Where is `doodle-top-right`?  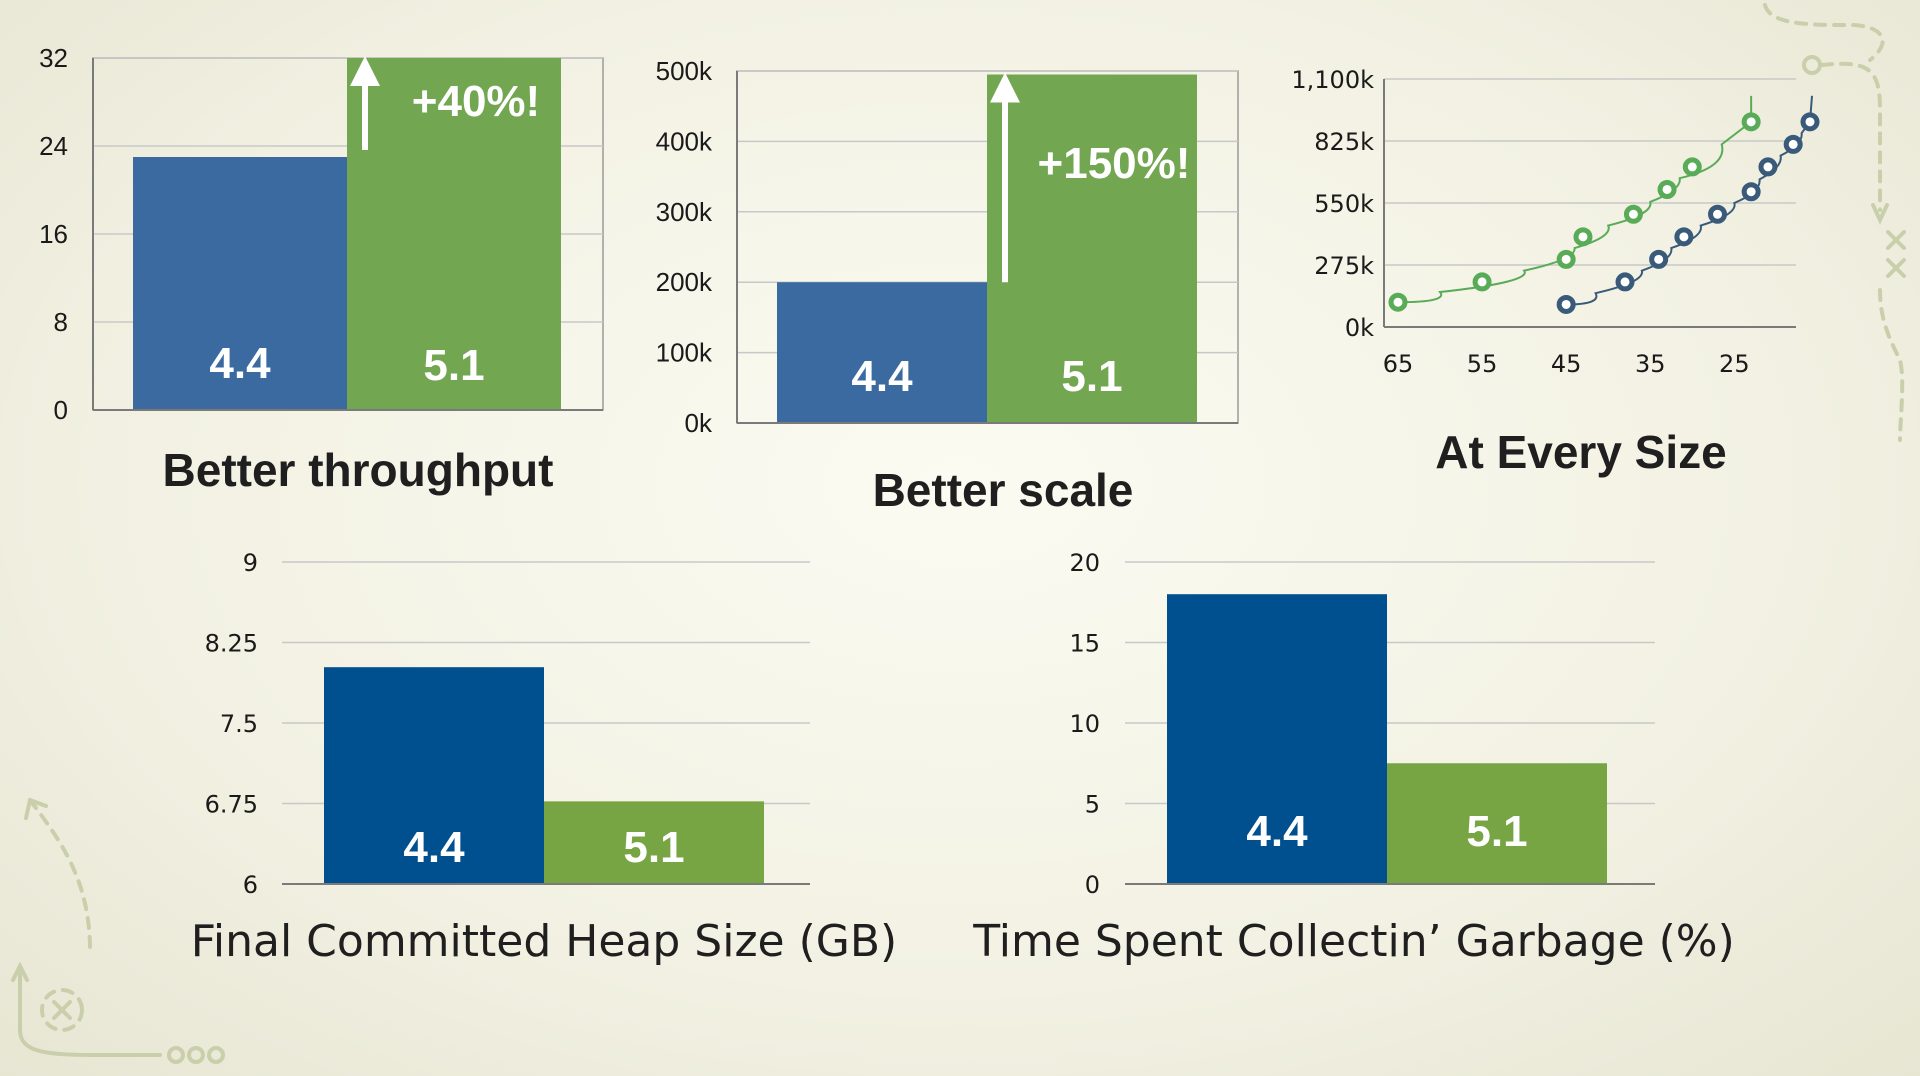 doodle-top-right is located at coordinates (1824, 32).